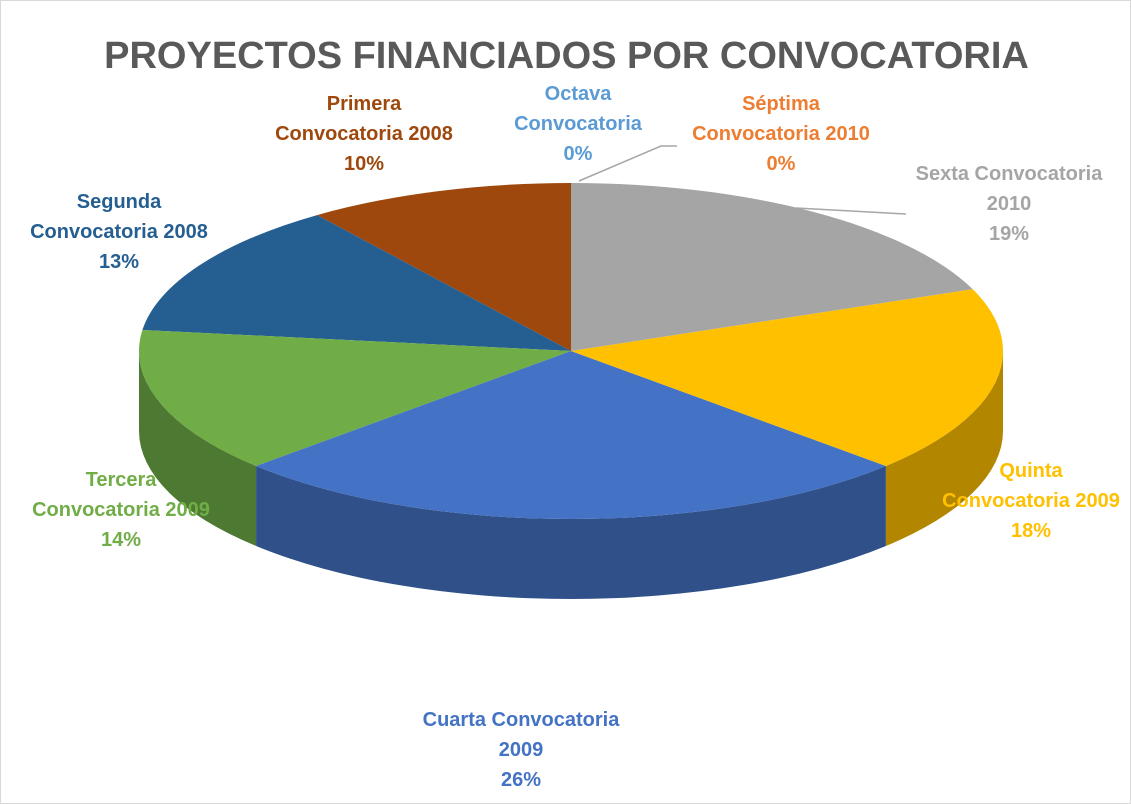  What do you see at coordinates (566, 56) in the screenshot?
I see `chart-title: PROYECTOS FINANCIADOS POR CONVOCATORIA` at bounding box center [566, 56].